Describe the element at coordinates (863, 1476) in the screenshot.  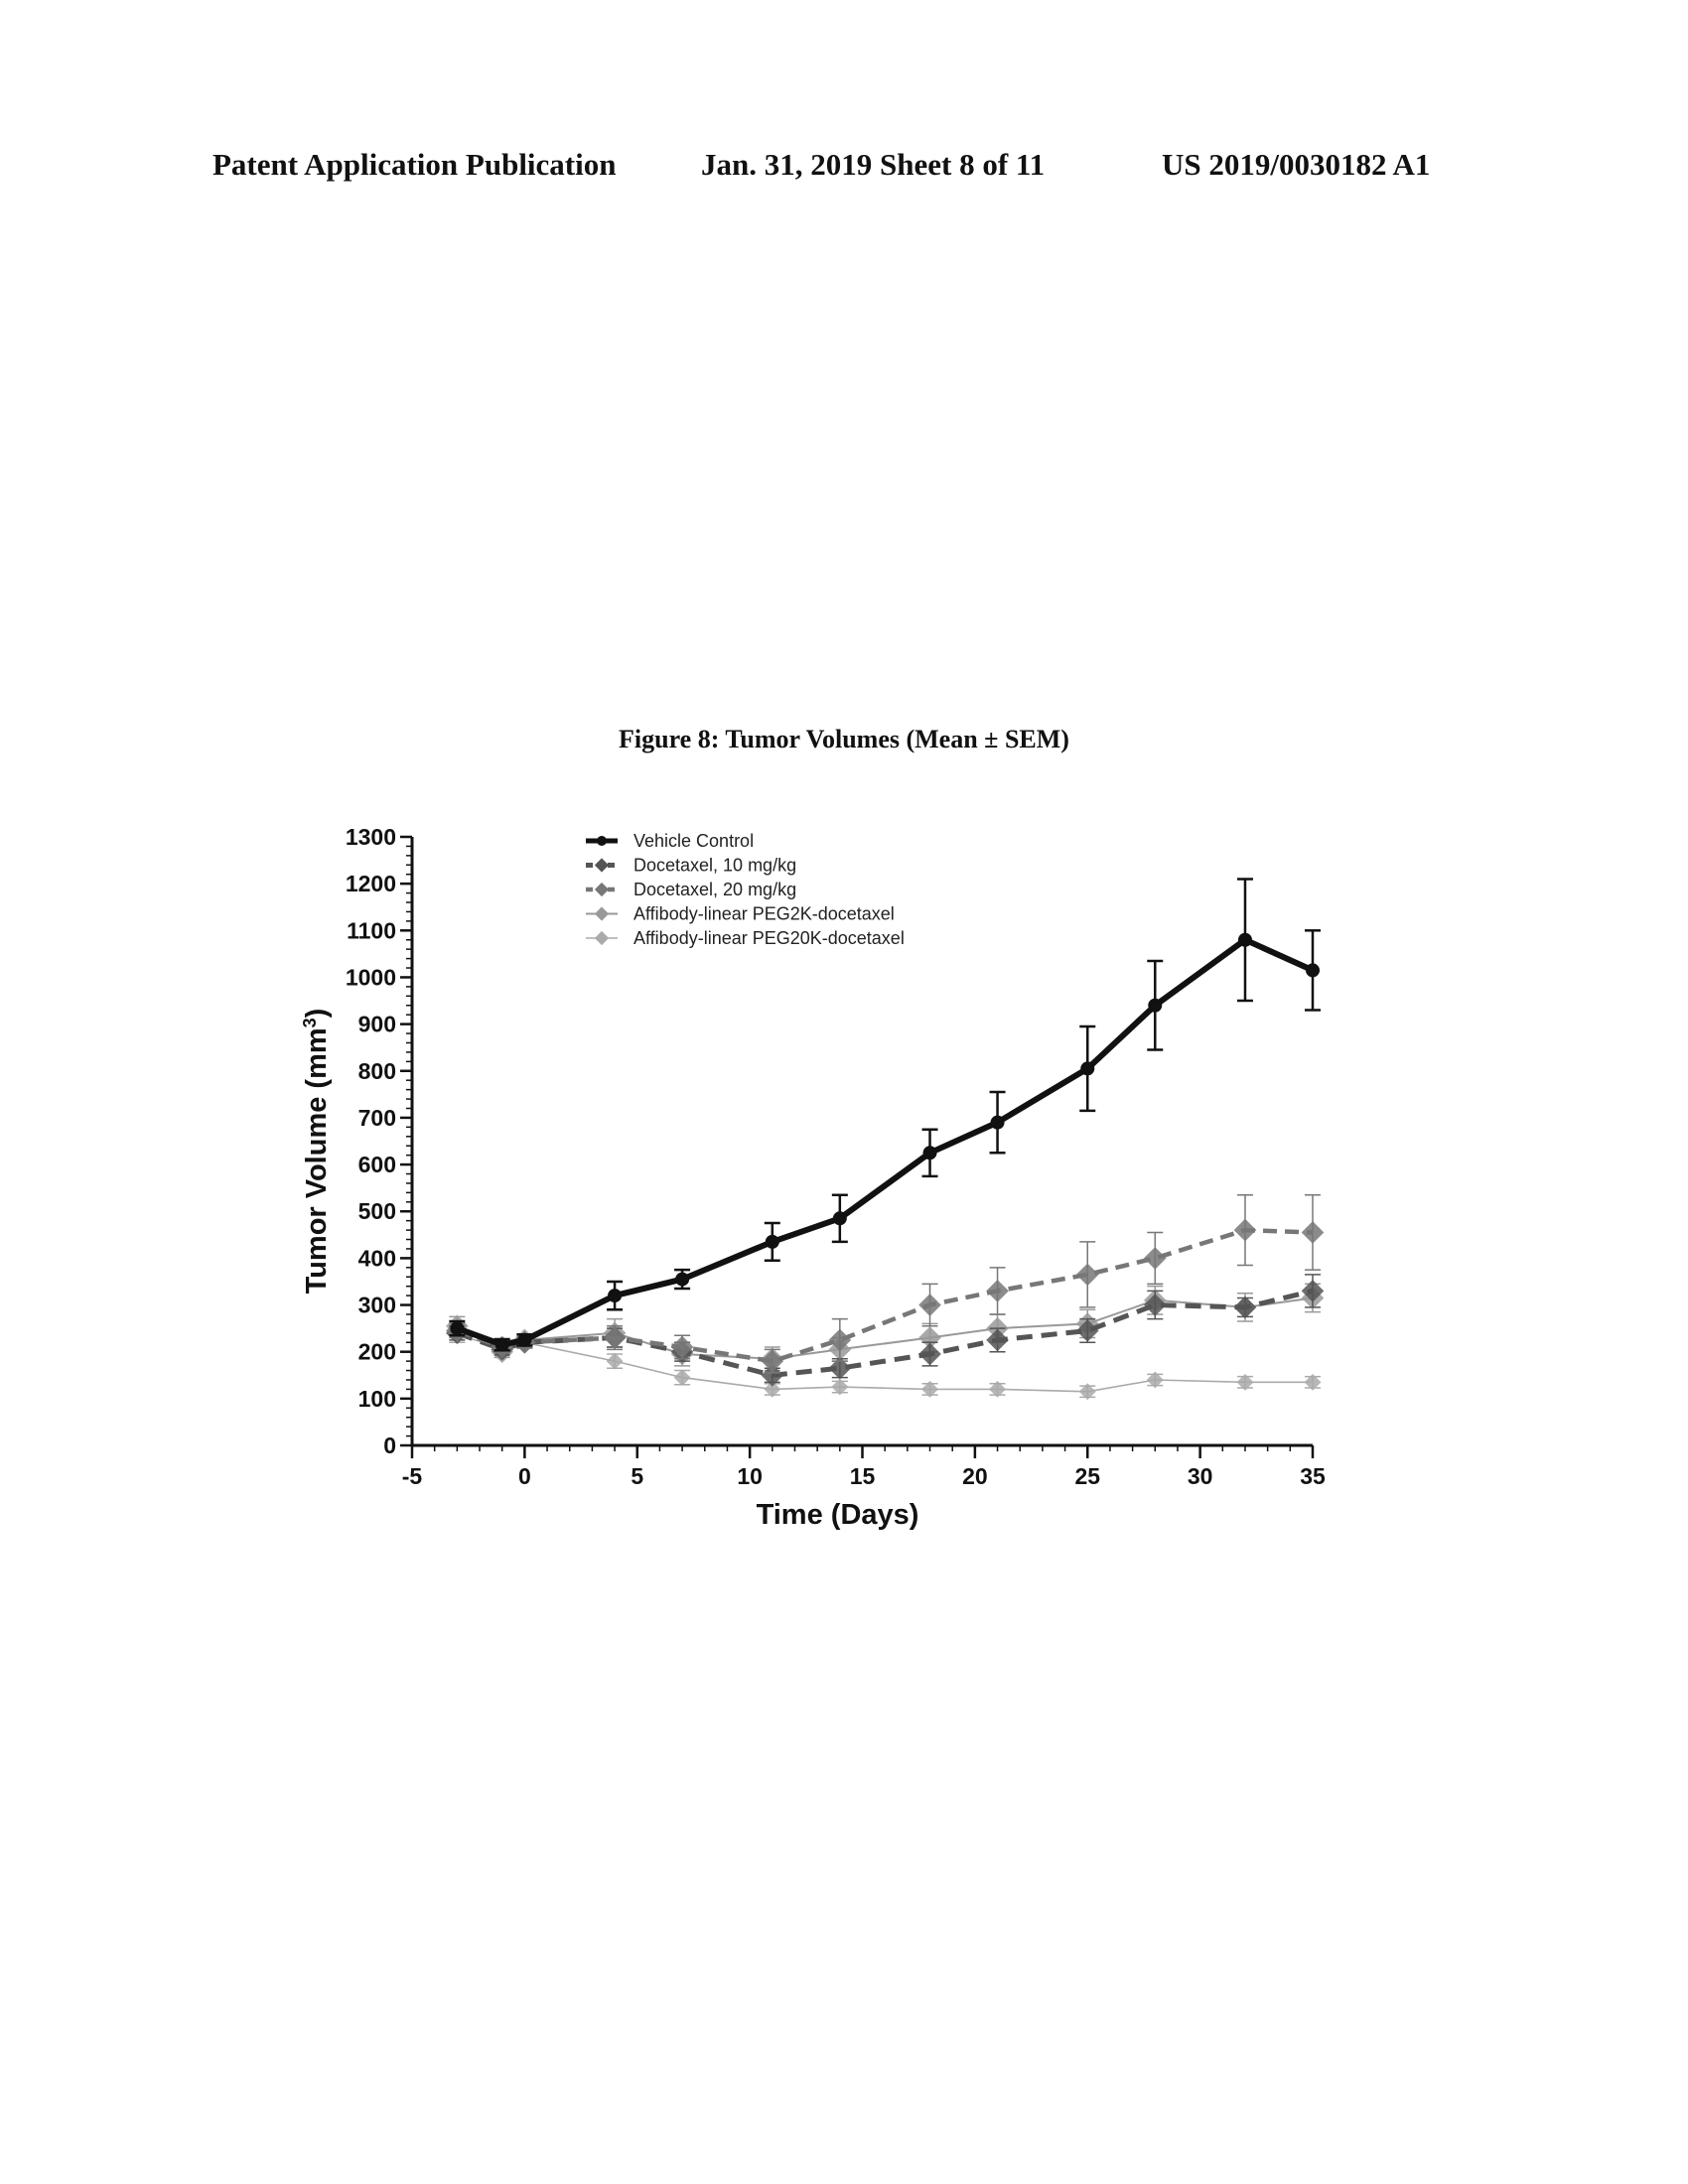
I see `x-tick-label: 15` at that location.